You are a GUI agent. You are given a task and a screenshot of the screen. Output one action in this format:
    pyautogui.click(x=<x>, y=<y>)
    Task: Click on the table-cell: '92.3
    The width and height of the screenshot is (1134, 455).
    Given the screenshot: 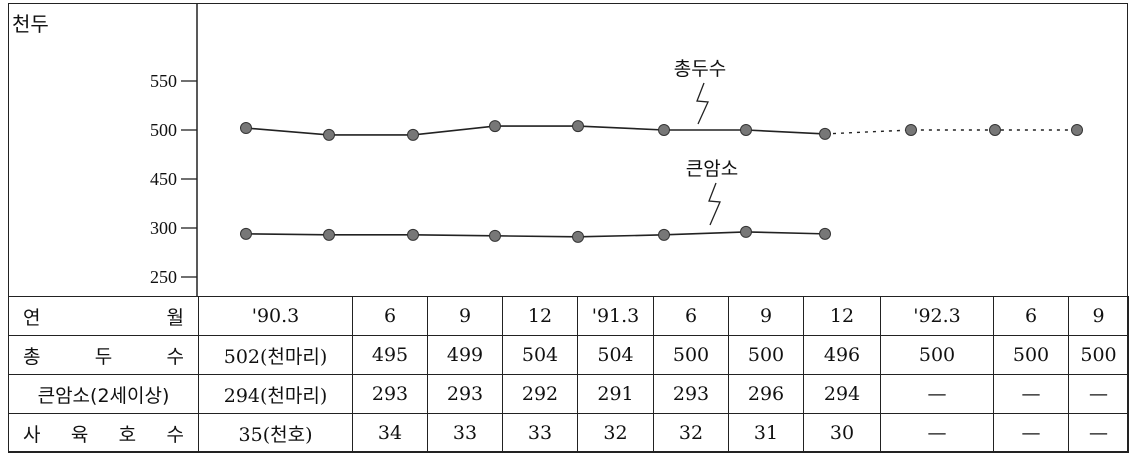 What is the action you would take?
    pyautogui.click(x=937, y=316)
    